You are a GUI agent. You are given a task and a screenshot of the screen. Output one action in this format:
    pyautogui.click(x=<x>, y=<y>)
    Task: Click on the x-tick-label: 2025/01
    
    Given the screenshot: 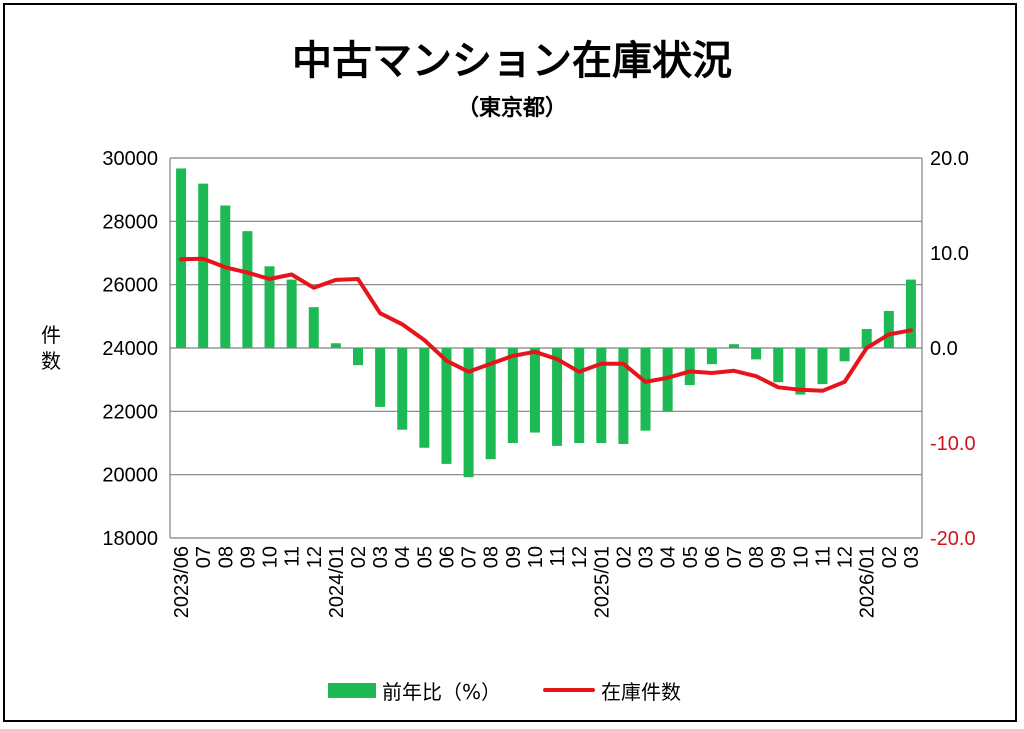 What is the action you would take?
    pyautogui.click(x=602, y=582)
    